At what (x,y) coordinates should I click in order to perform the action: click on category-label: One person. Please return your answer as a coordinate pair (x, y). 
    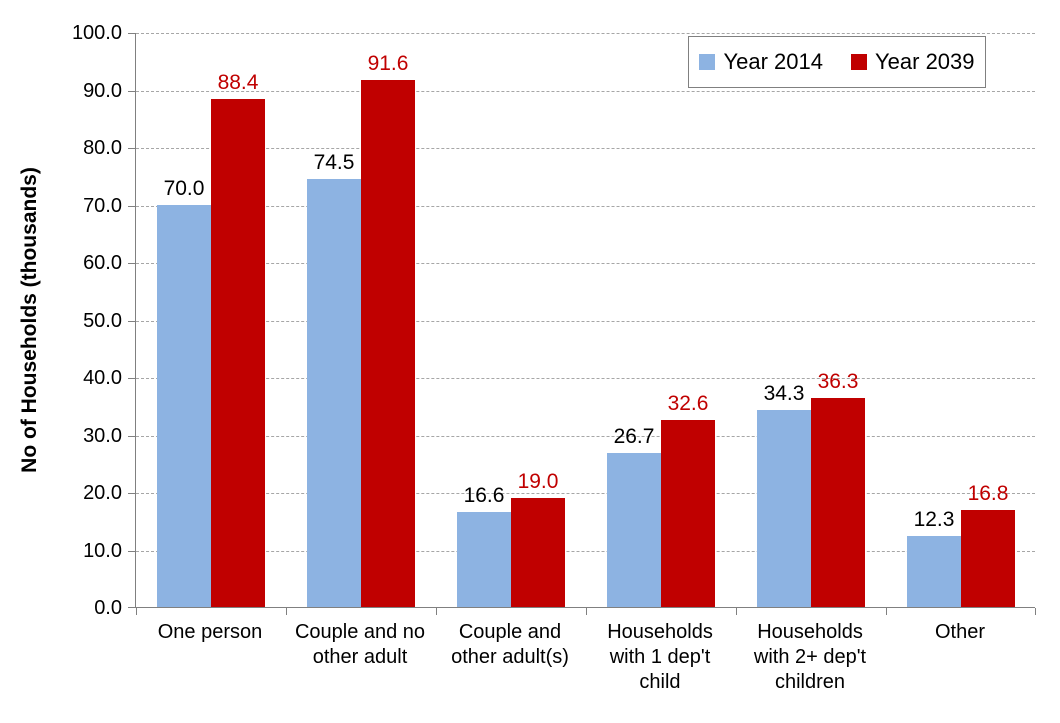
    Looking at the image, I should click on (210, 632).